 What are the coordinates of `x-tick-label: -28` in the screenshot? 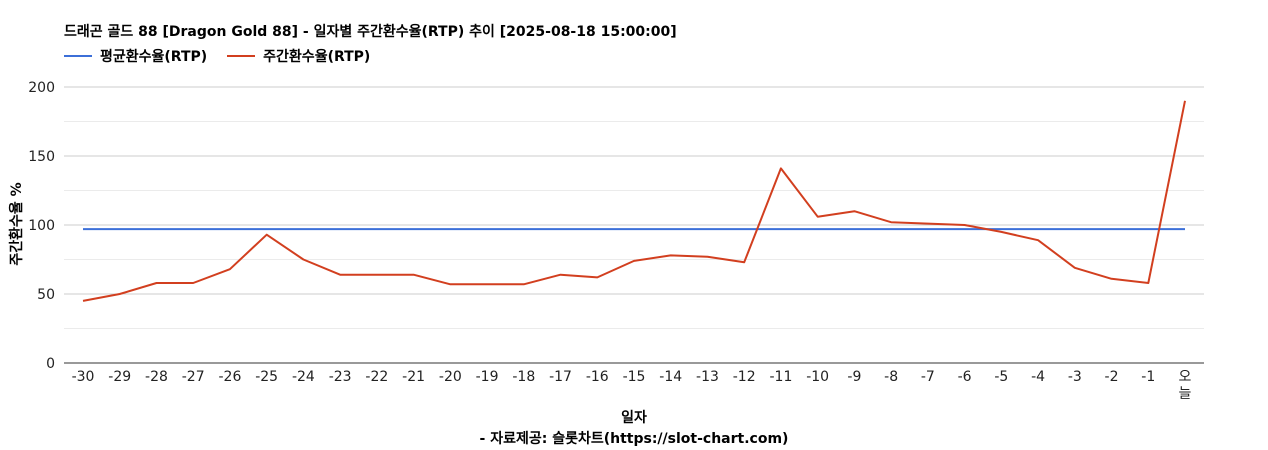 It's located at (156, 377).